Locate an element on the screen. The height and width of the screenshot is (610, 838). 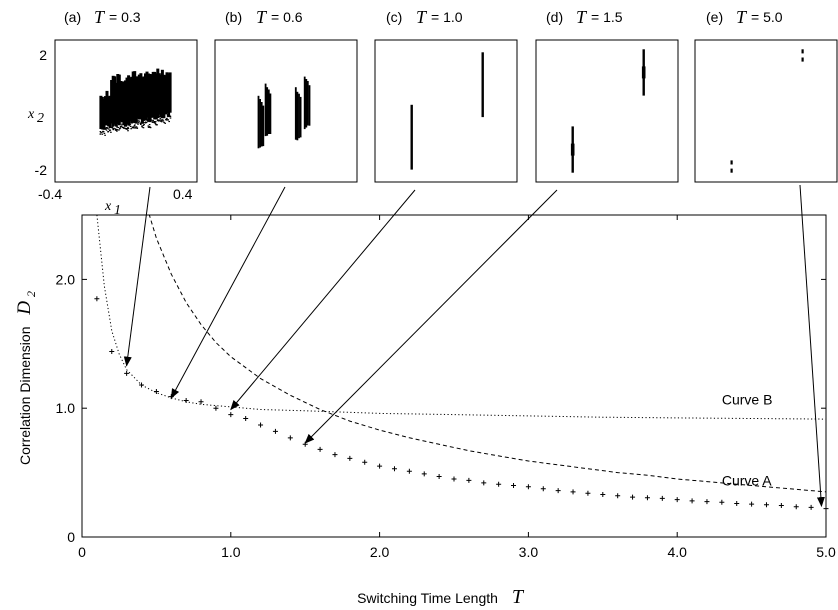
main-curve-labels: Curve A Curve B is located at coordinates (747, 439).